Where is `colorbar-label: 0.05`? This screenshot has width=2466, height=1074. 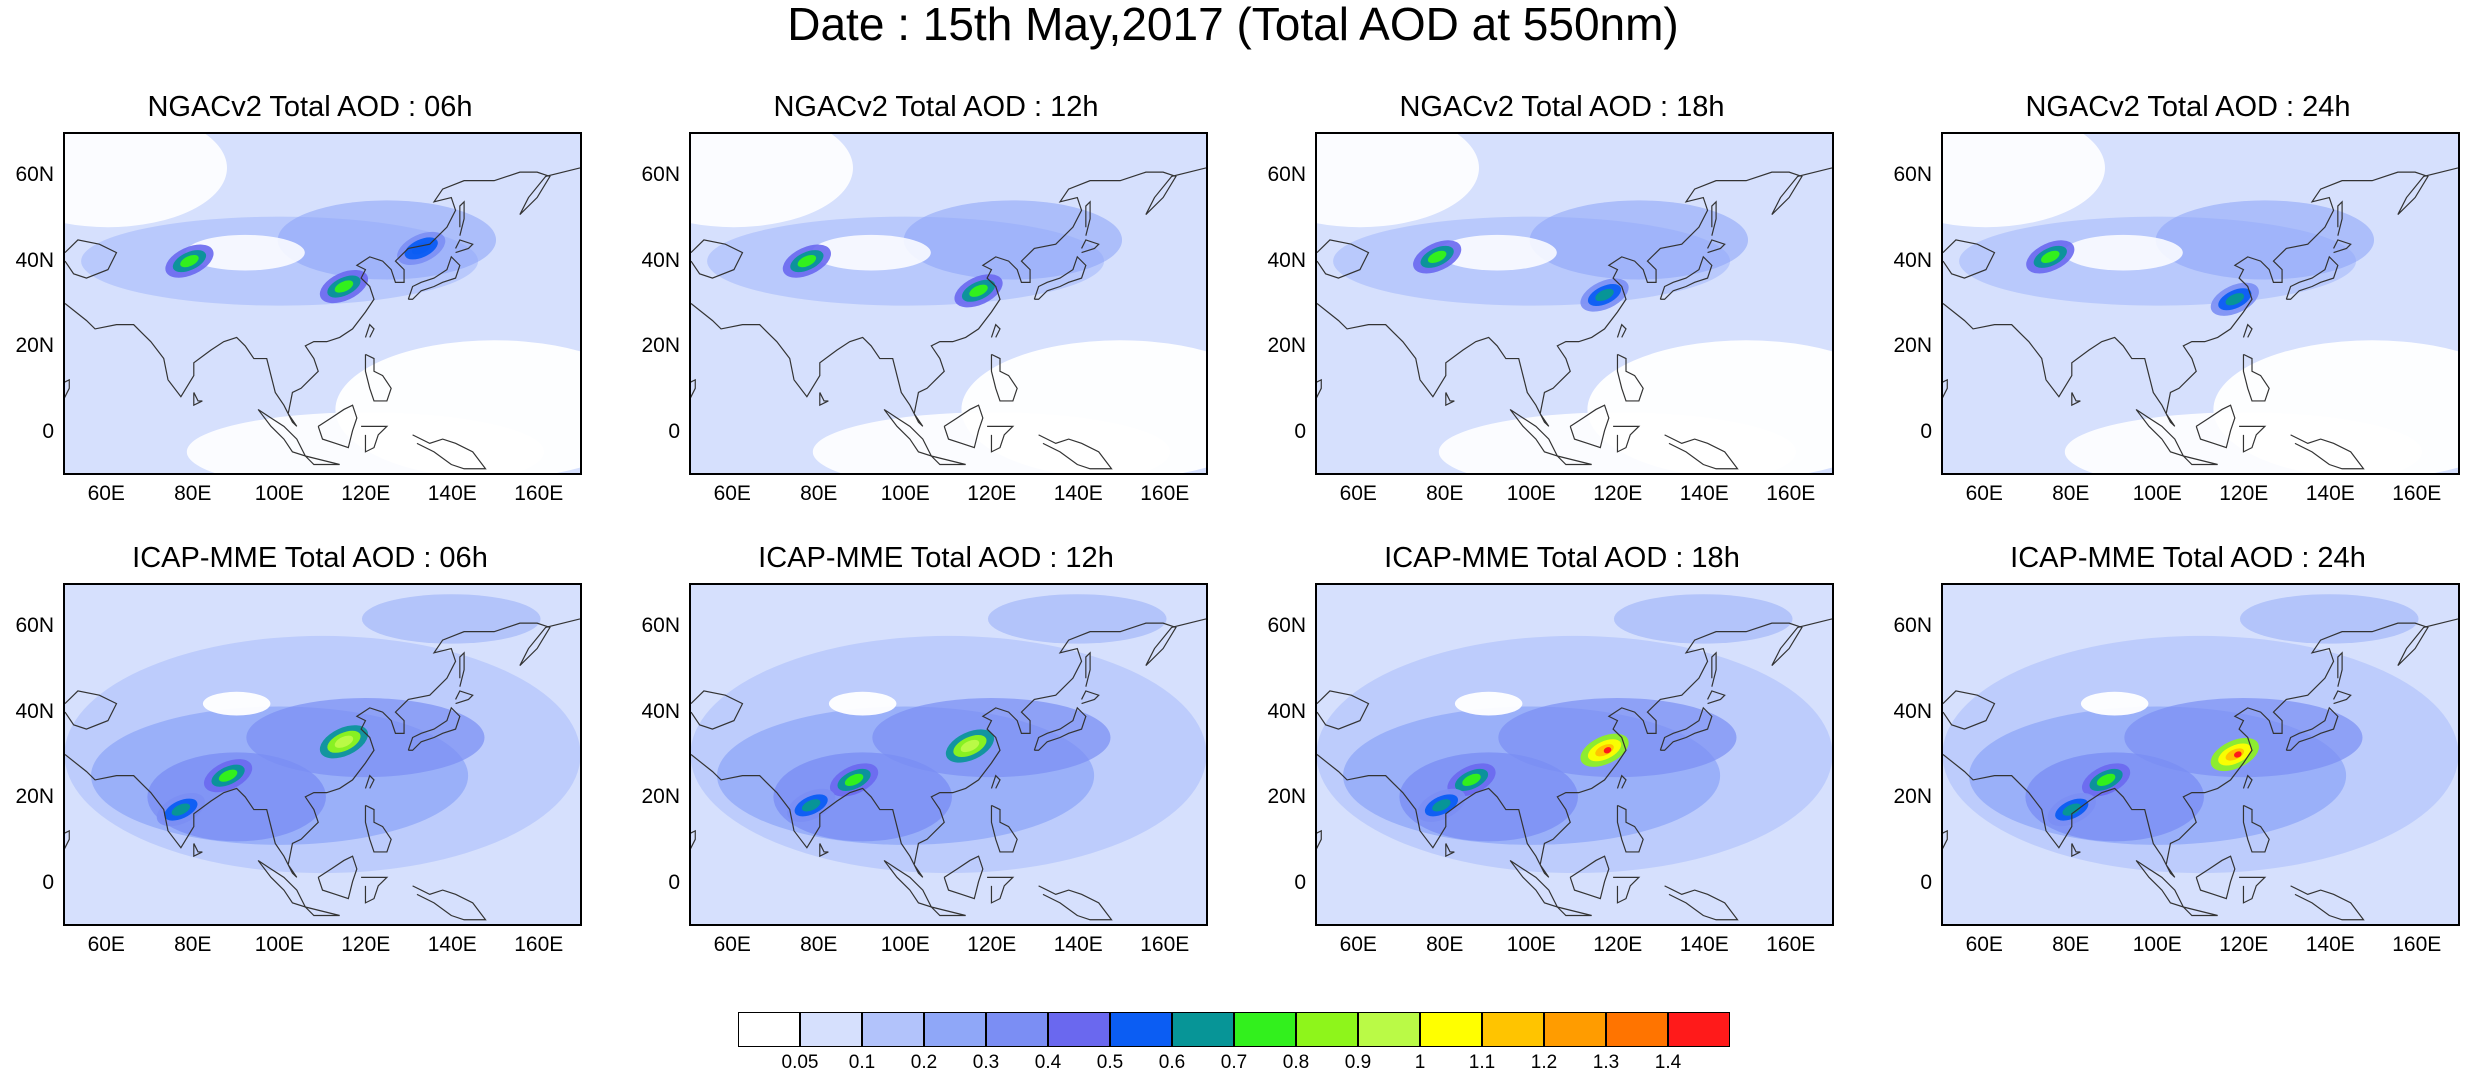
colorbar-label: 0.05 is located at coordinates (800, 1062).